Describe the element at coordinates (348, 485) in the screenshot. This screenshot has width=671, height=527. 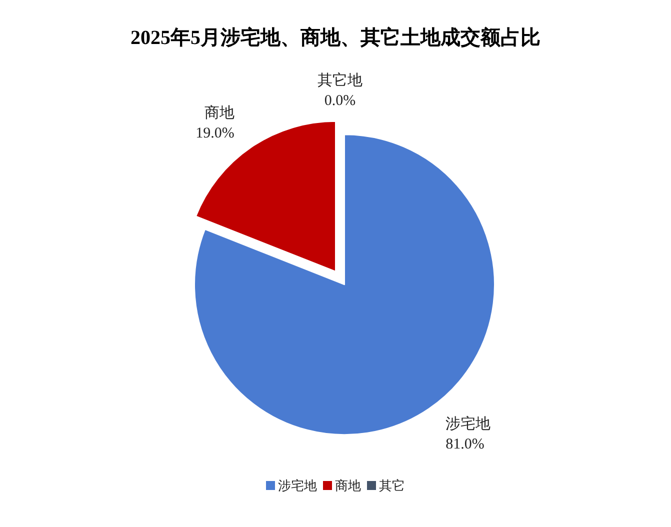
I see `legend-label: 商地` at that location.